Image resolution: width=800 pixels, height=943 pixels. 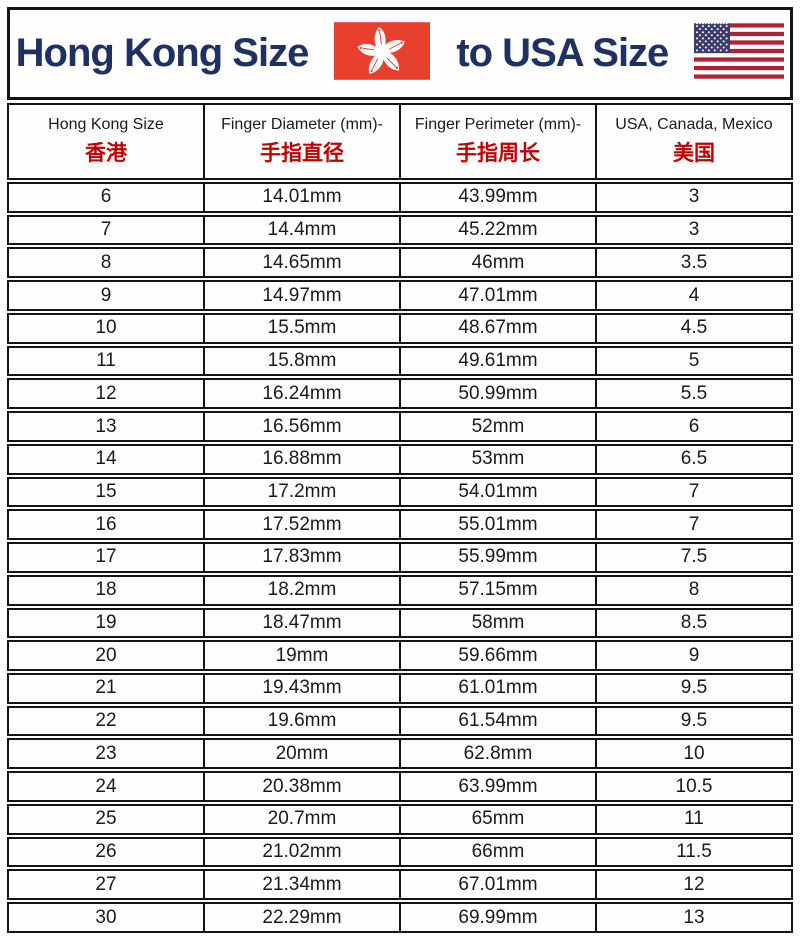 I want to click on table-cell: 17.52mm, so click(x=301, y=525).